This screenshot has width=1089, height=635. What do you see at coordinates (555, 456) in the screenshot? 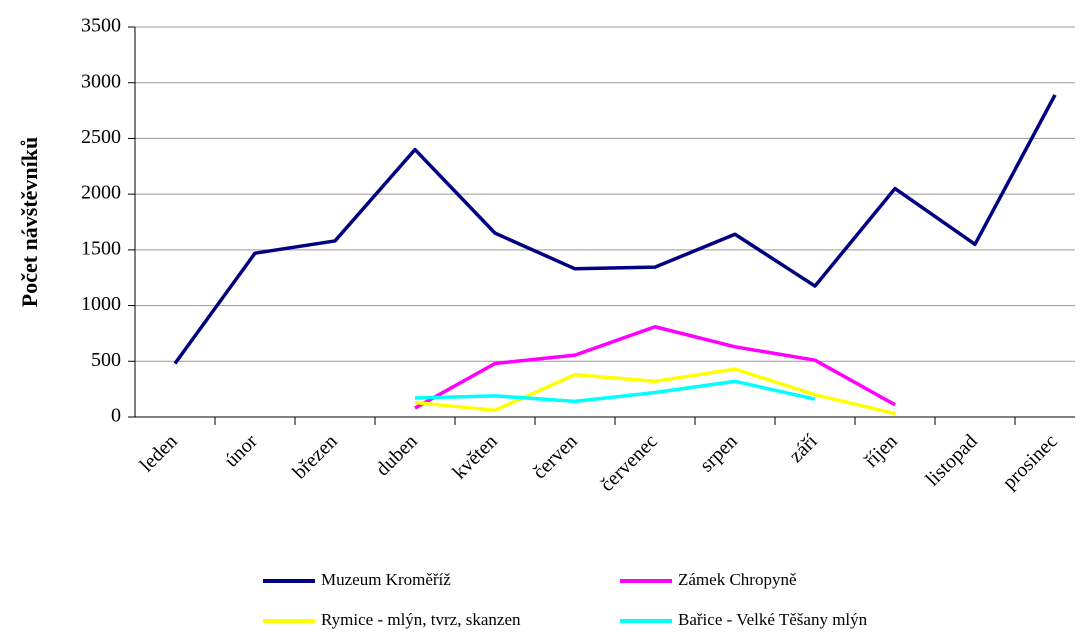
I see `x-tick-label: červen` at bounding box center [555, 456].